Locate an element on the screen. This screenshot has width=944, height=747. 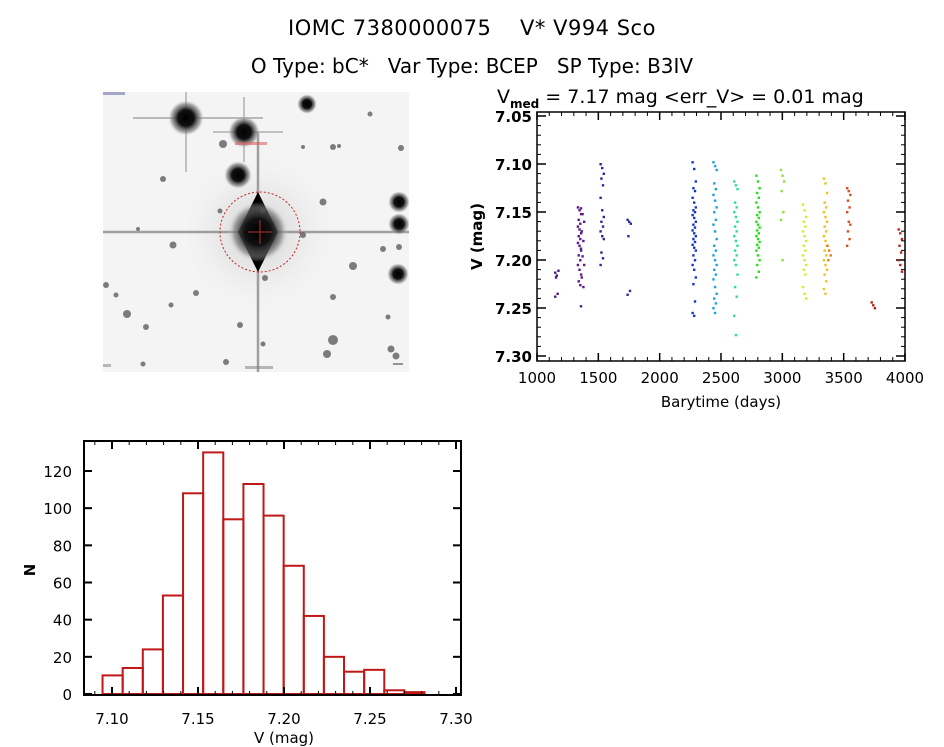
otype-label: O Type: is located at coordinates (288, 66).